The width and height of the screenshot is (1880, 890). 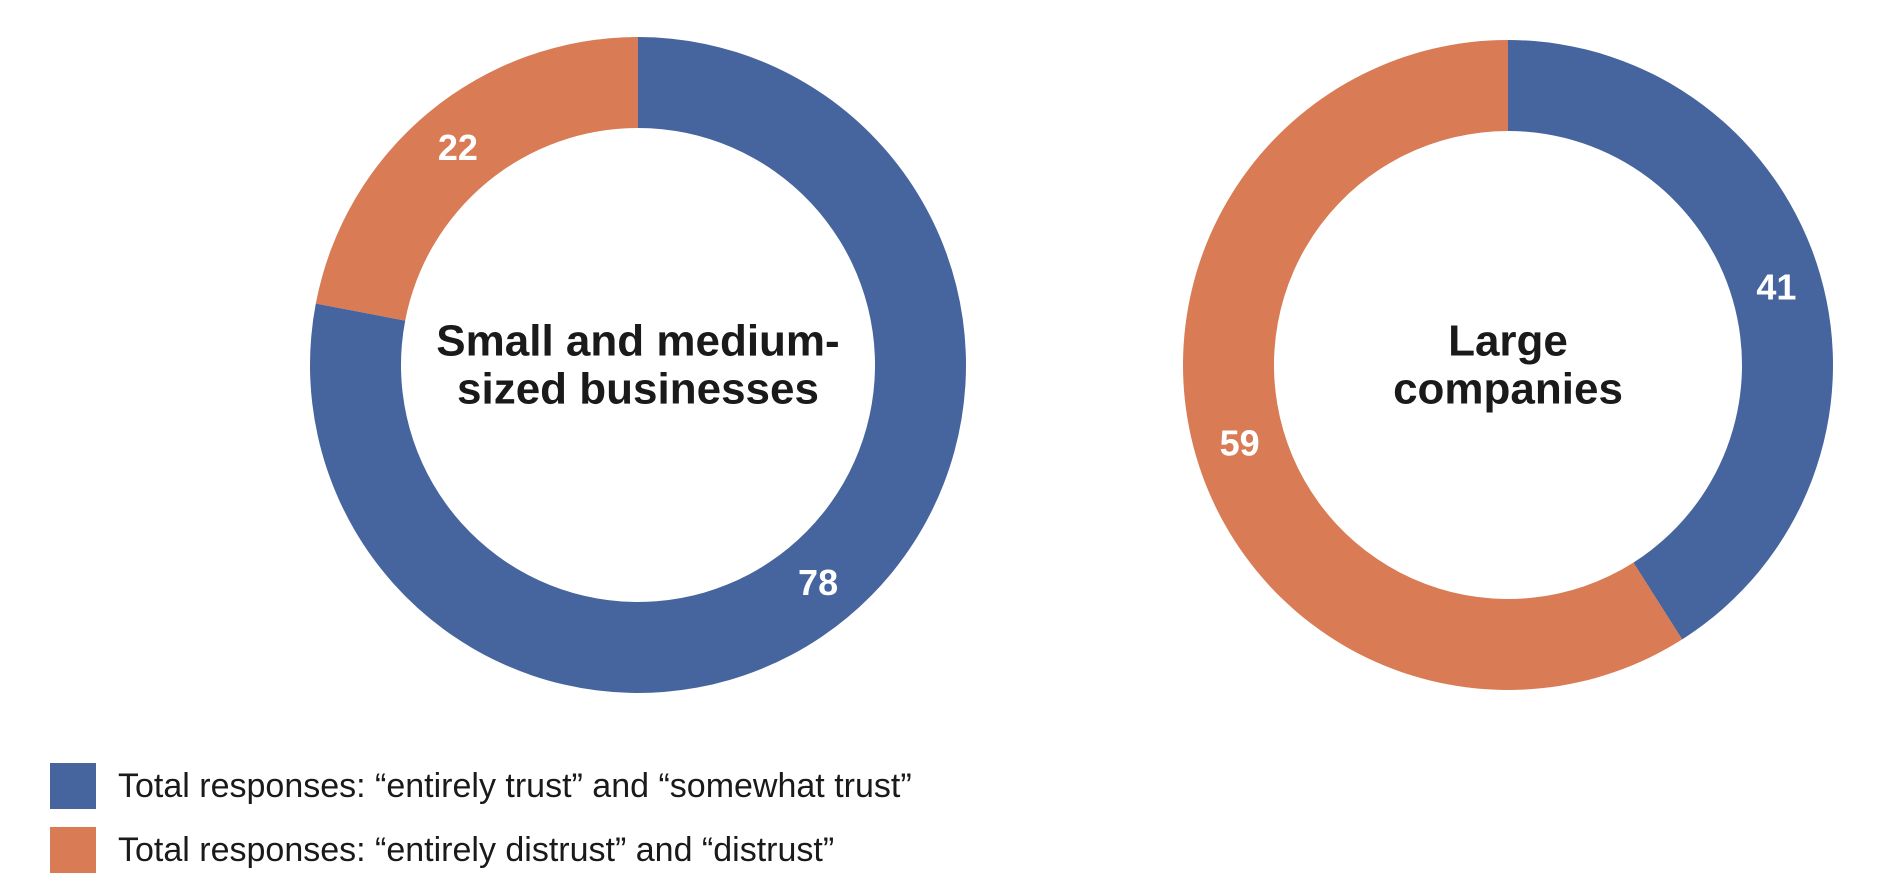 What do you see at coordinates (458, 147) in the screenshot?
I see `slice-label-distrust: 22` at bounding box center [458, 147].